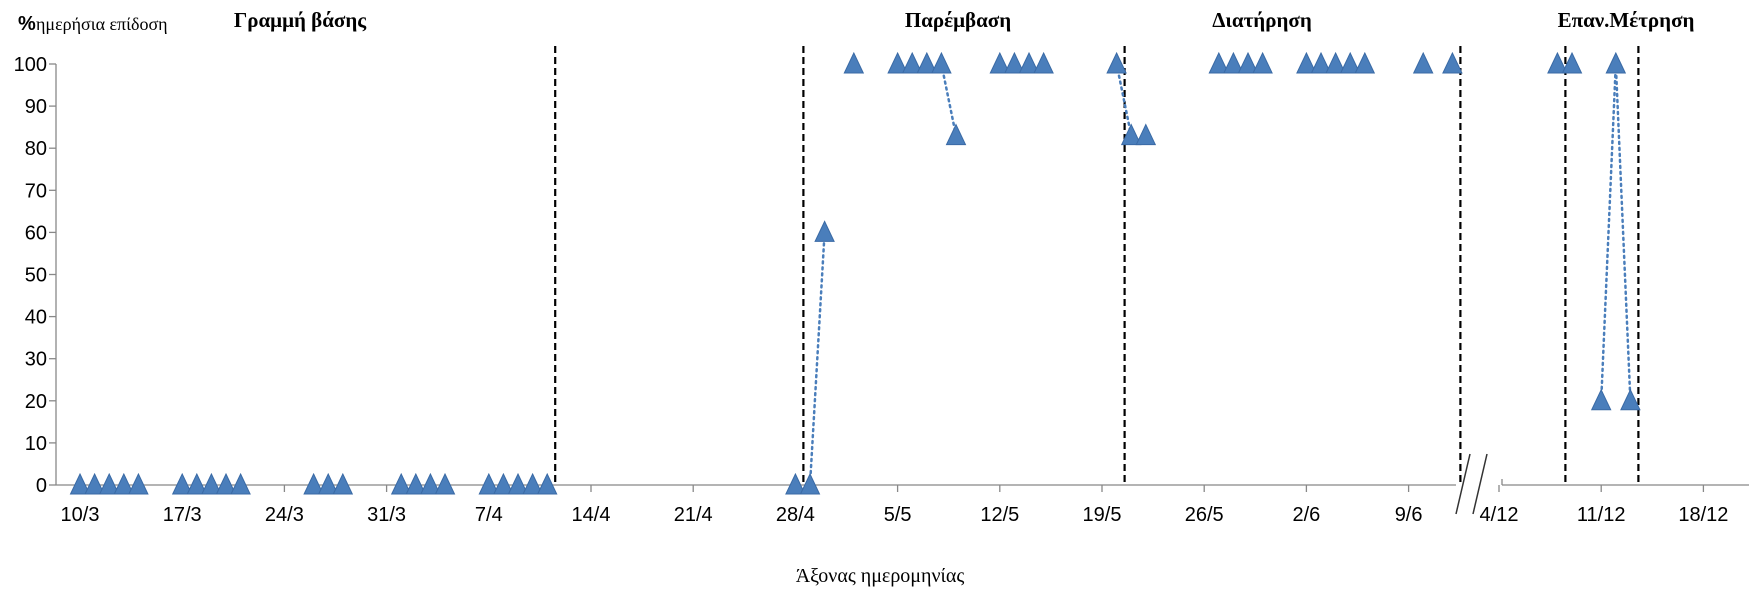  What do you see at coordinates (36, 149) in the screenshot?
I see `y-tick-label: 80` at bounding box center [36, 149].